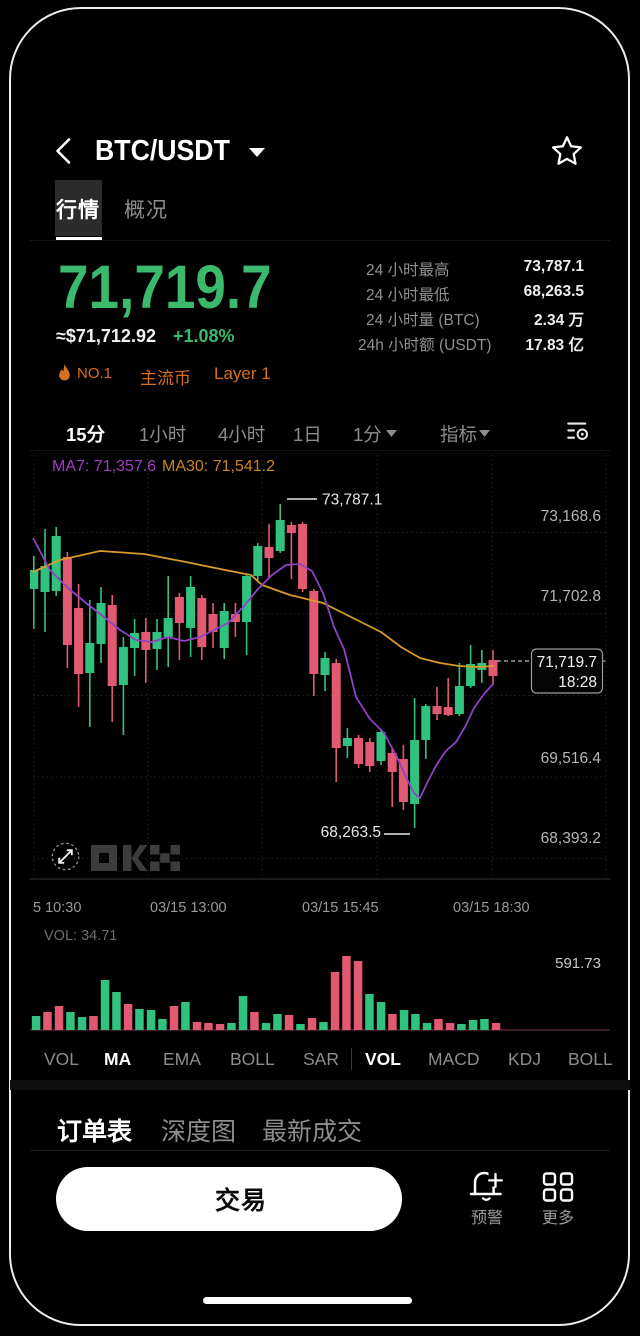 This screenshot has width=640, height=1336. I want to click on svg-text: 68,263.5, so click(351, 832).